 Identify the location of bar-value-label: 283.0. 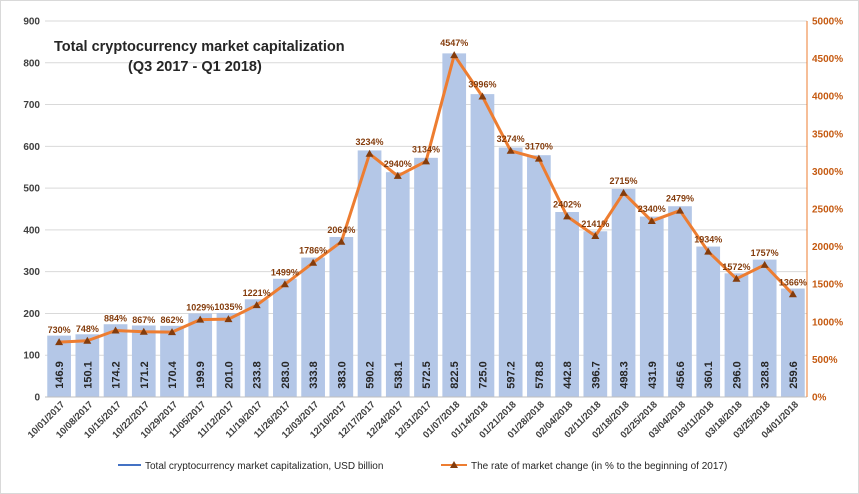
(286, 375).